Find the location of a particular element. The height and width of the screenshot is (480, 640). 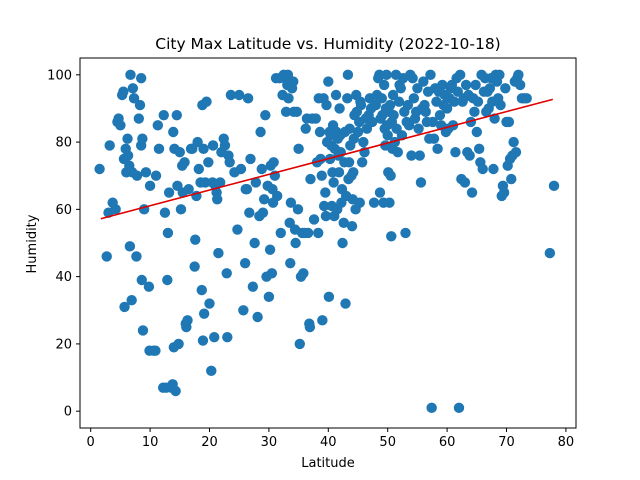

y-tick-label: 80 is located at coordinates (63, 143).